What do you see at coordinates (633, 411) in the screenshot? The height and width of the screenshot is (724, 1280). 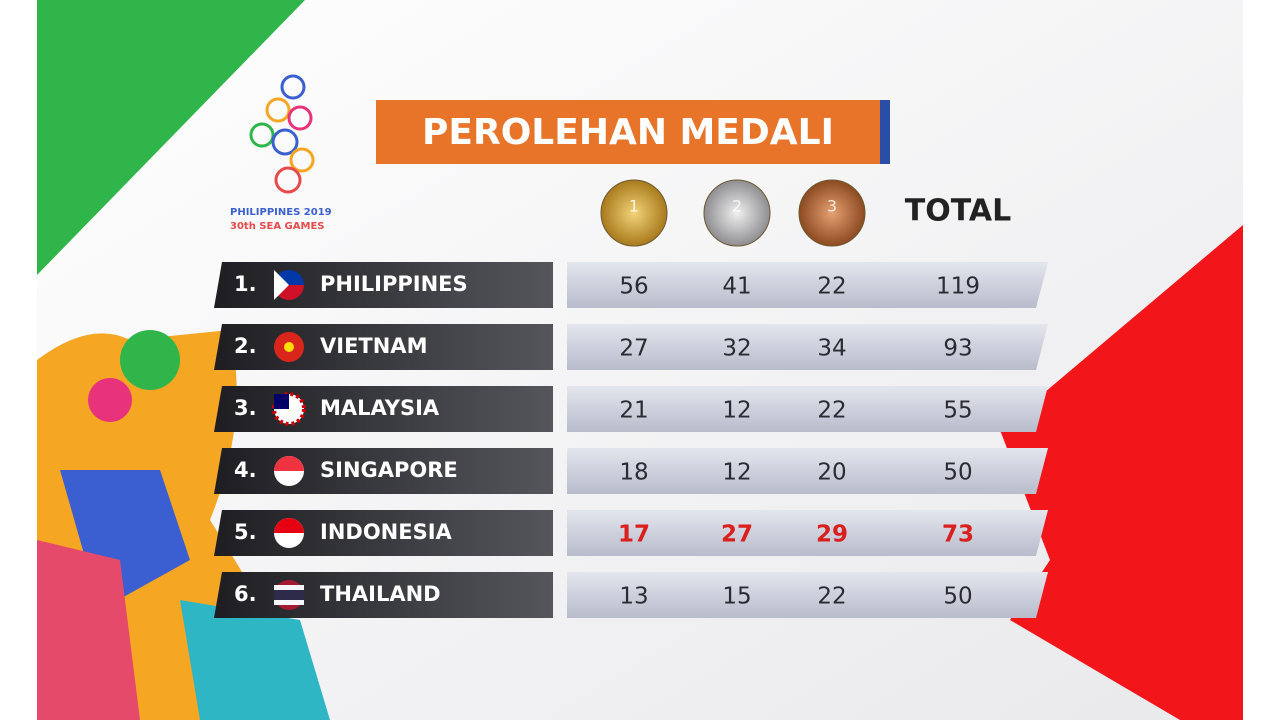 I see `medal-count: 21` at bounding box center [633, 411].